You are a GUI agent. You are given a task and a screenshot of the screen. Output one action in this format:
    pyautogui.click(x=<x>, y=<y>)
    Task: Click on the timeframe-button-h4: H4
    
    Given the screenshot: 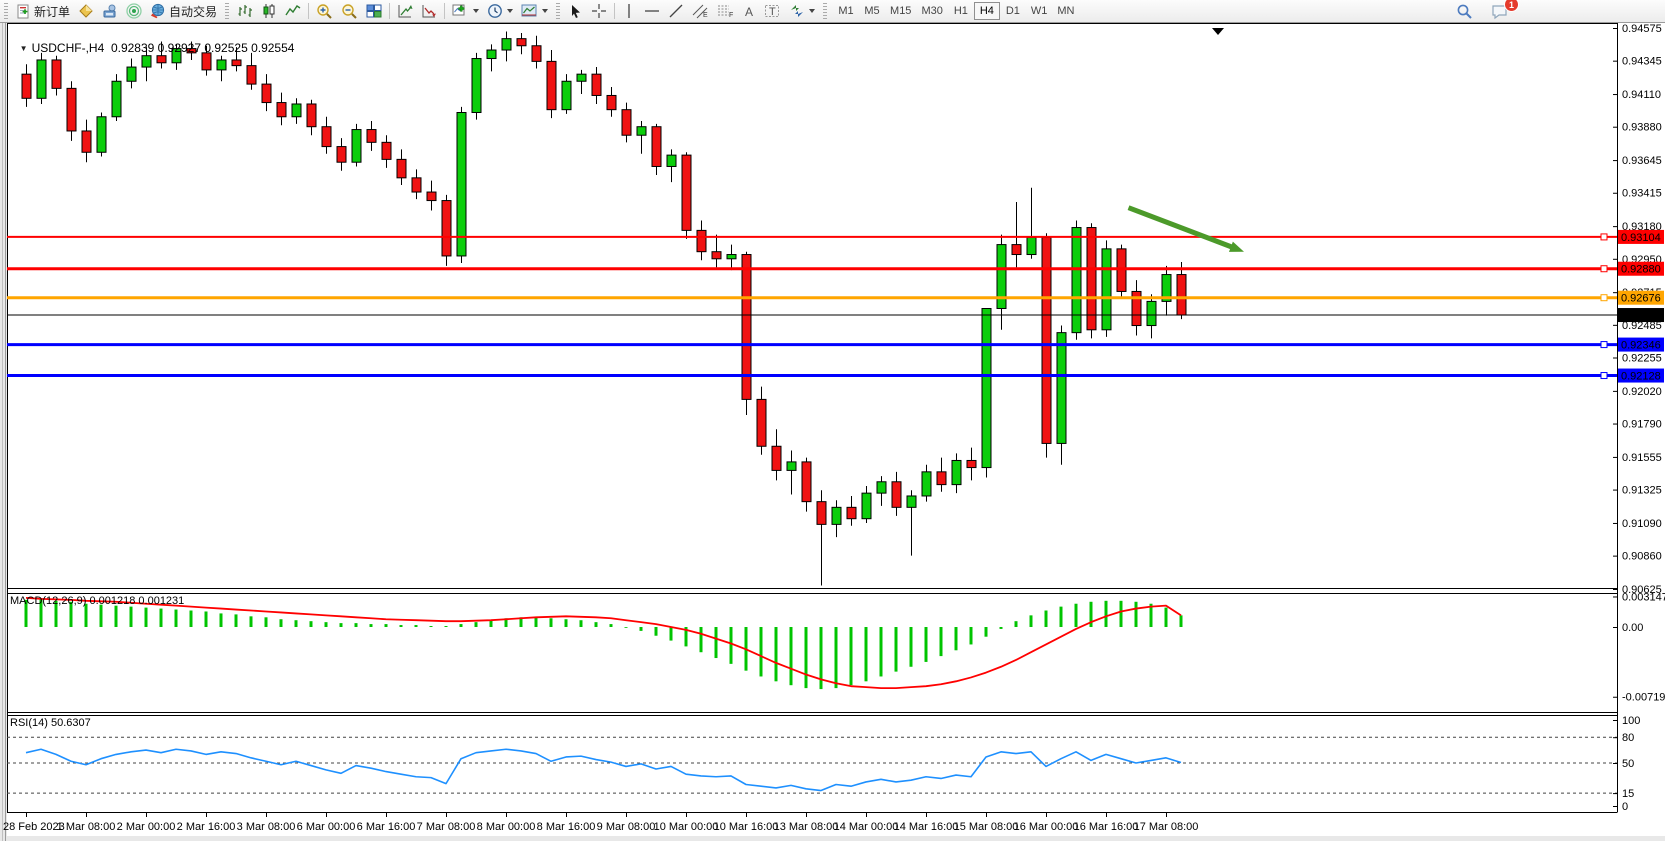 What is the action you would take?
    pyautogui.click(x=986, y=11)
    